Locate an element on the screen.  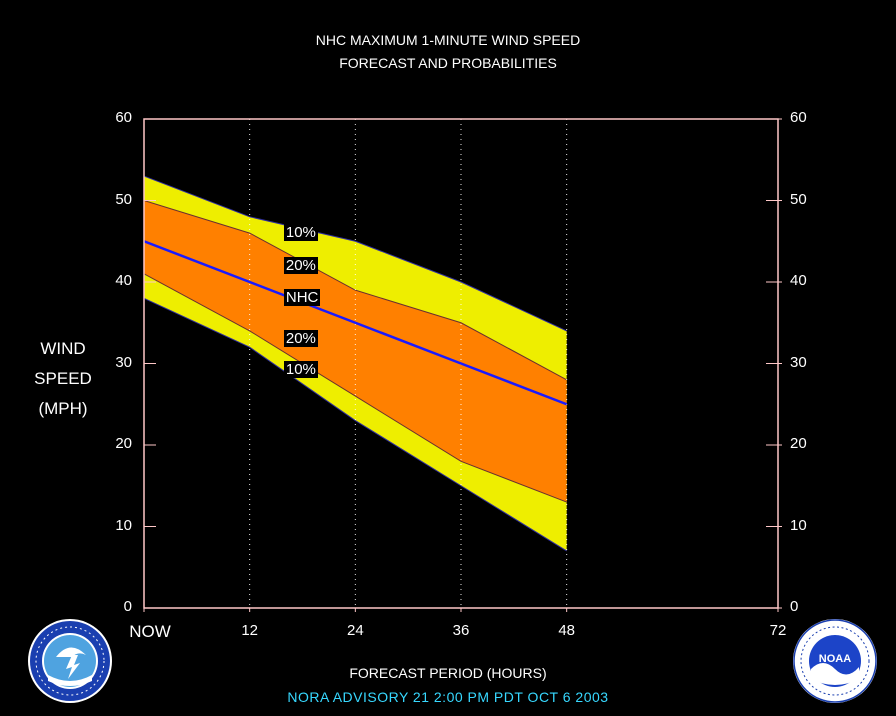
band-label-10-lower: 10% is located at coordinates (300, 370).